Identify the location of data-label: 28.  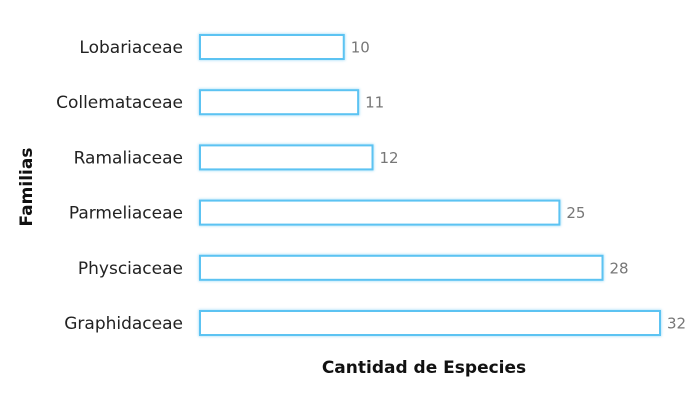
(619, 268).